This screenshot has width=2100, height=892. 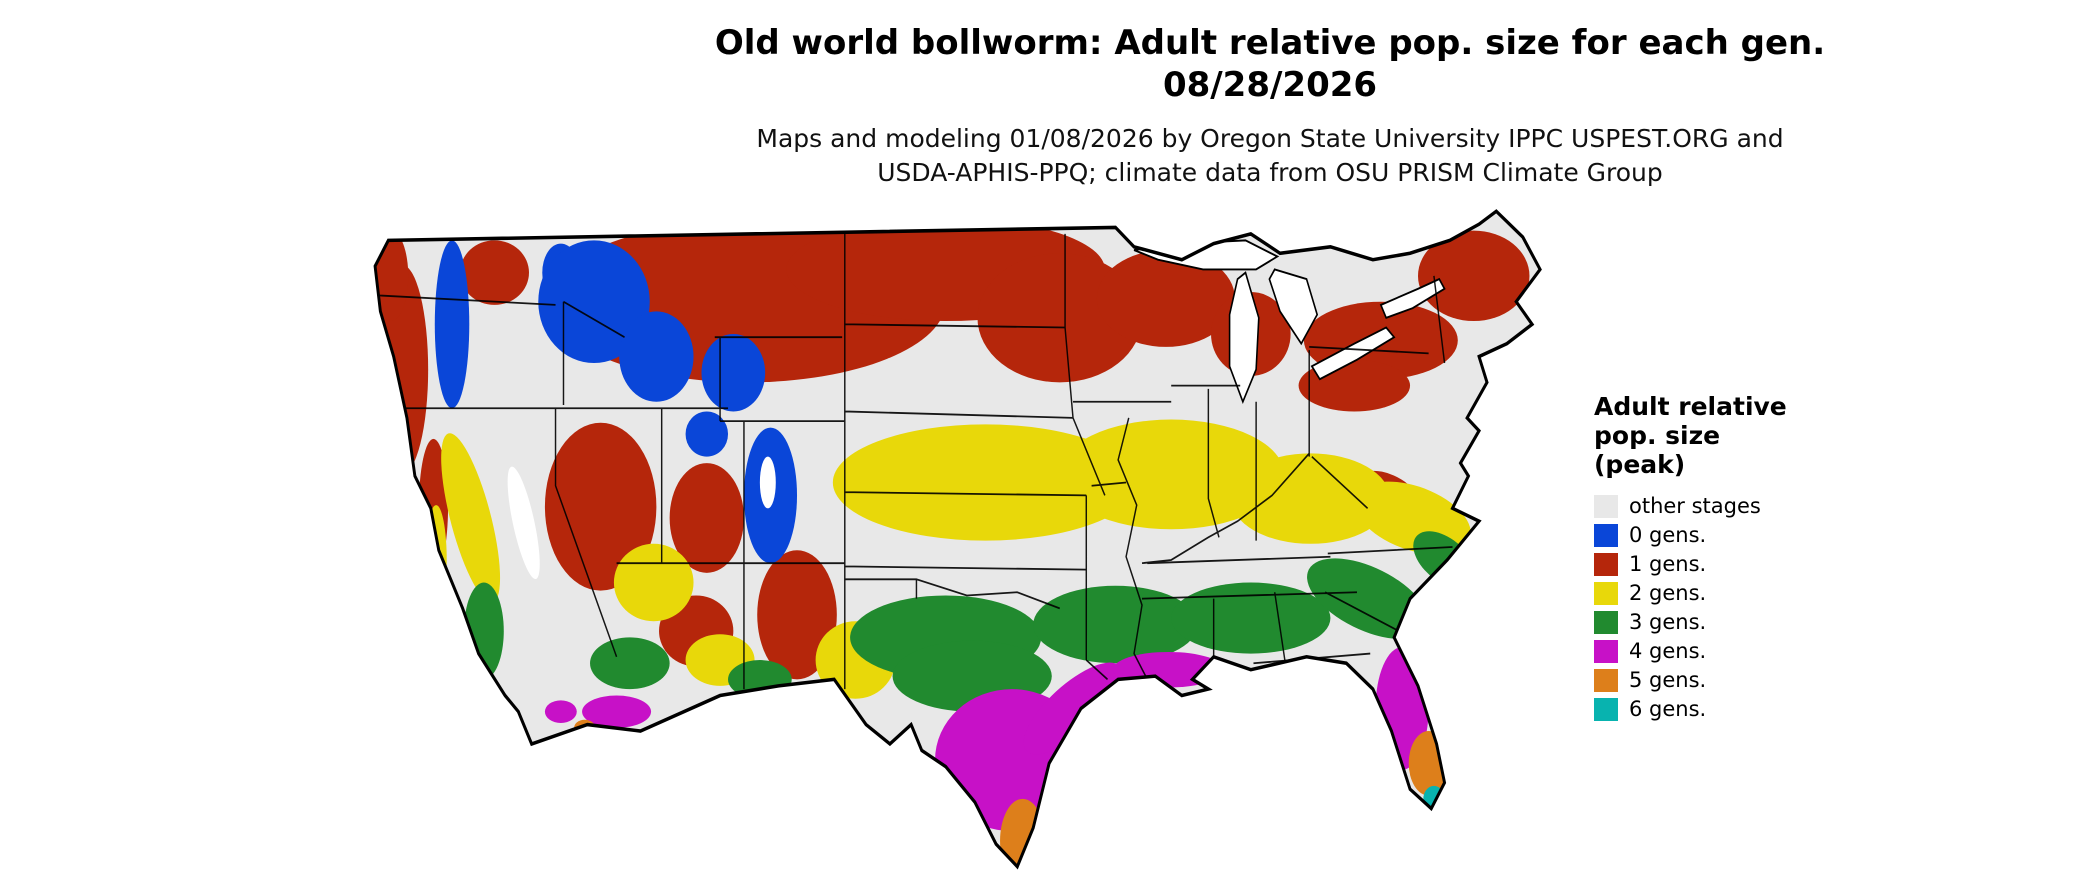 I want to click on legend-title-line-2: pop. size, so click(x=1657, y=435).